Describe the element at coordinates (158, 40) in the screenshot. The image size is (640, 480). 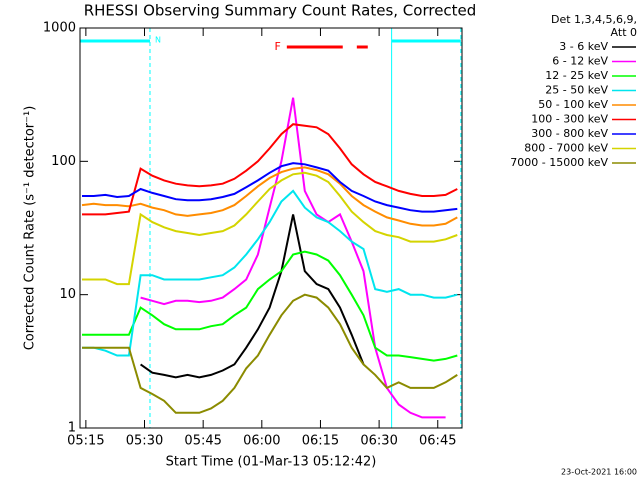
I see `interval-label: N` at that location.